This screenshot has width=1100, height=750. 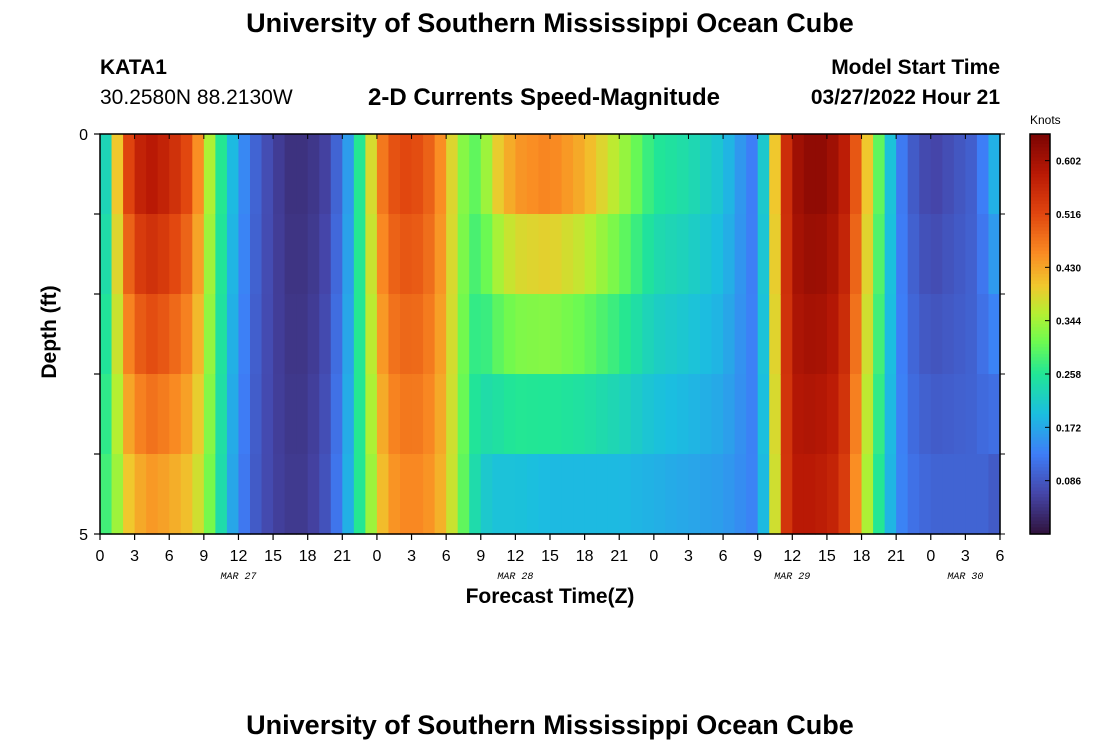 What do you see at coordinates (544, 97) in the screenshot?
I see `chart-subtitle: 2-D Currents Speed-Magnitude` at bounding box center [544, 97].